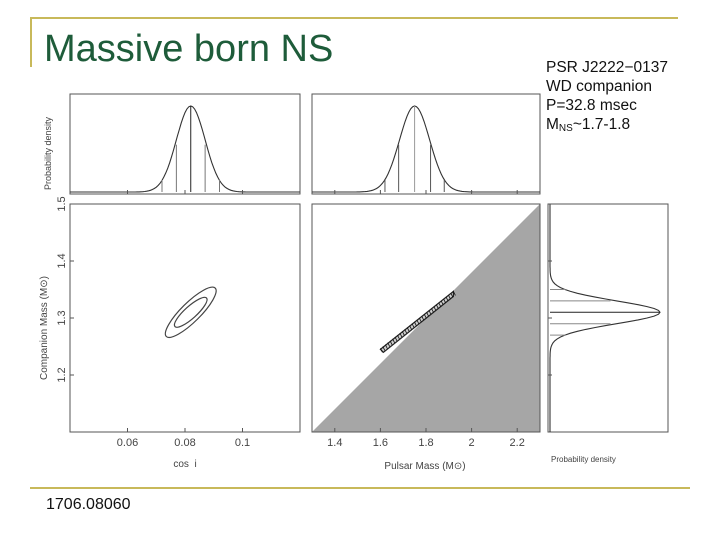 The height and width of the screenshot is (540, 720). What do you see at coordinates (424, 466) in the screenshot?
I see `pulsar-mass-label: Pulsar Mass (M⊙)` at bounding box center [424, 466].